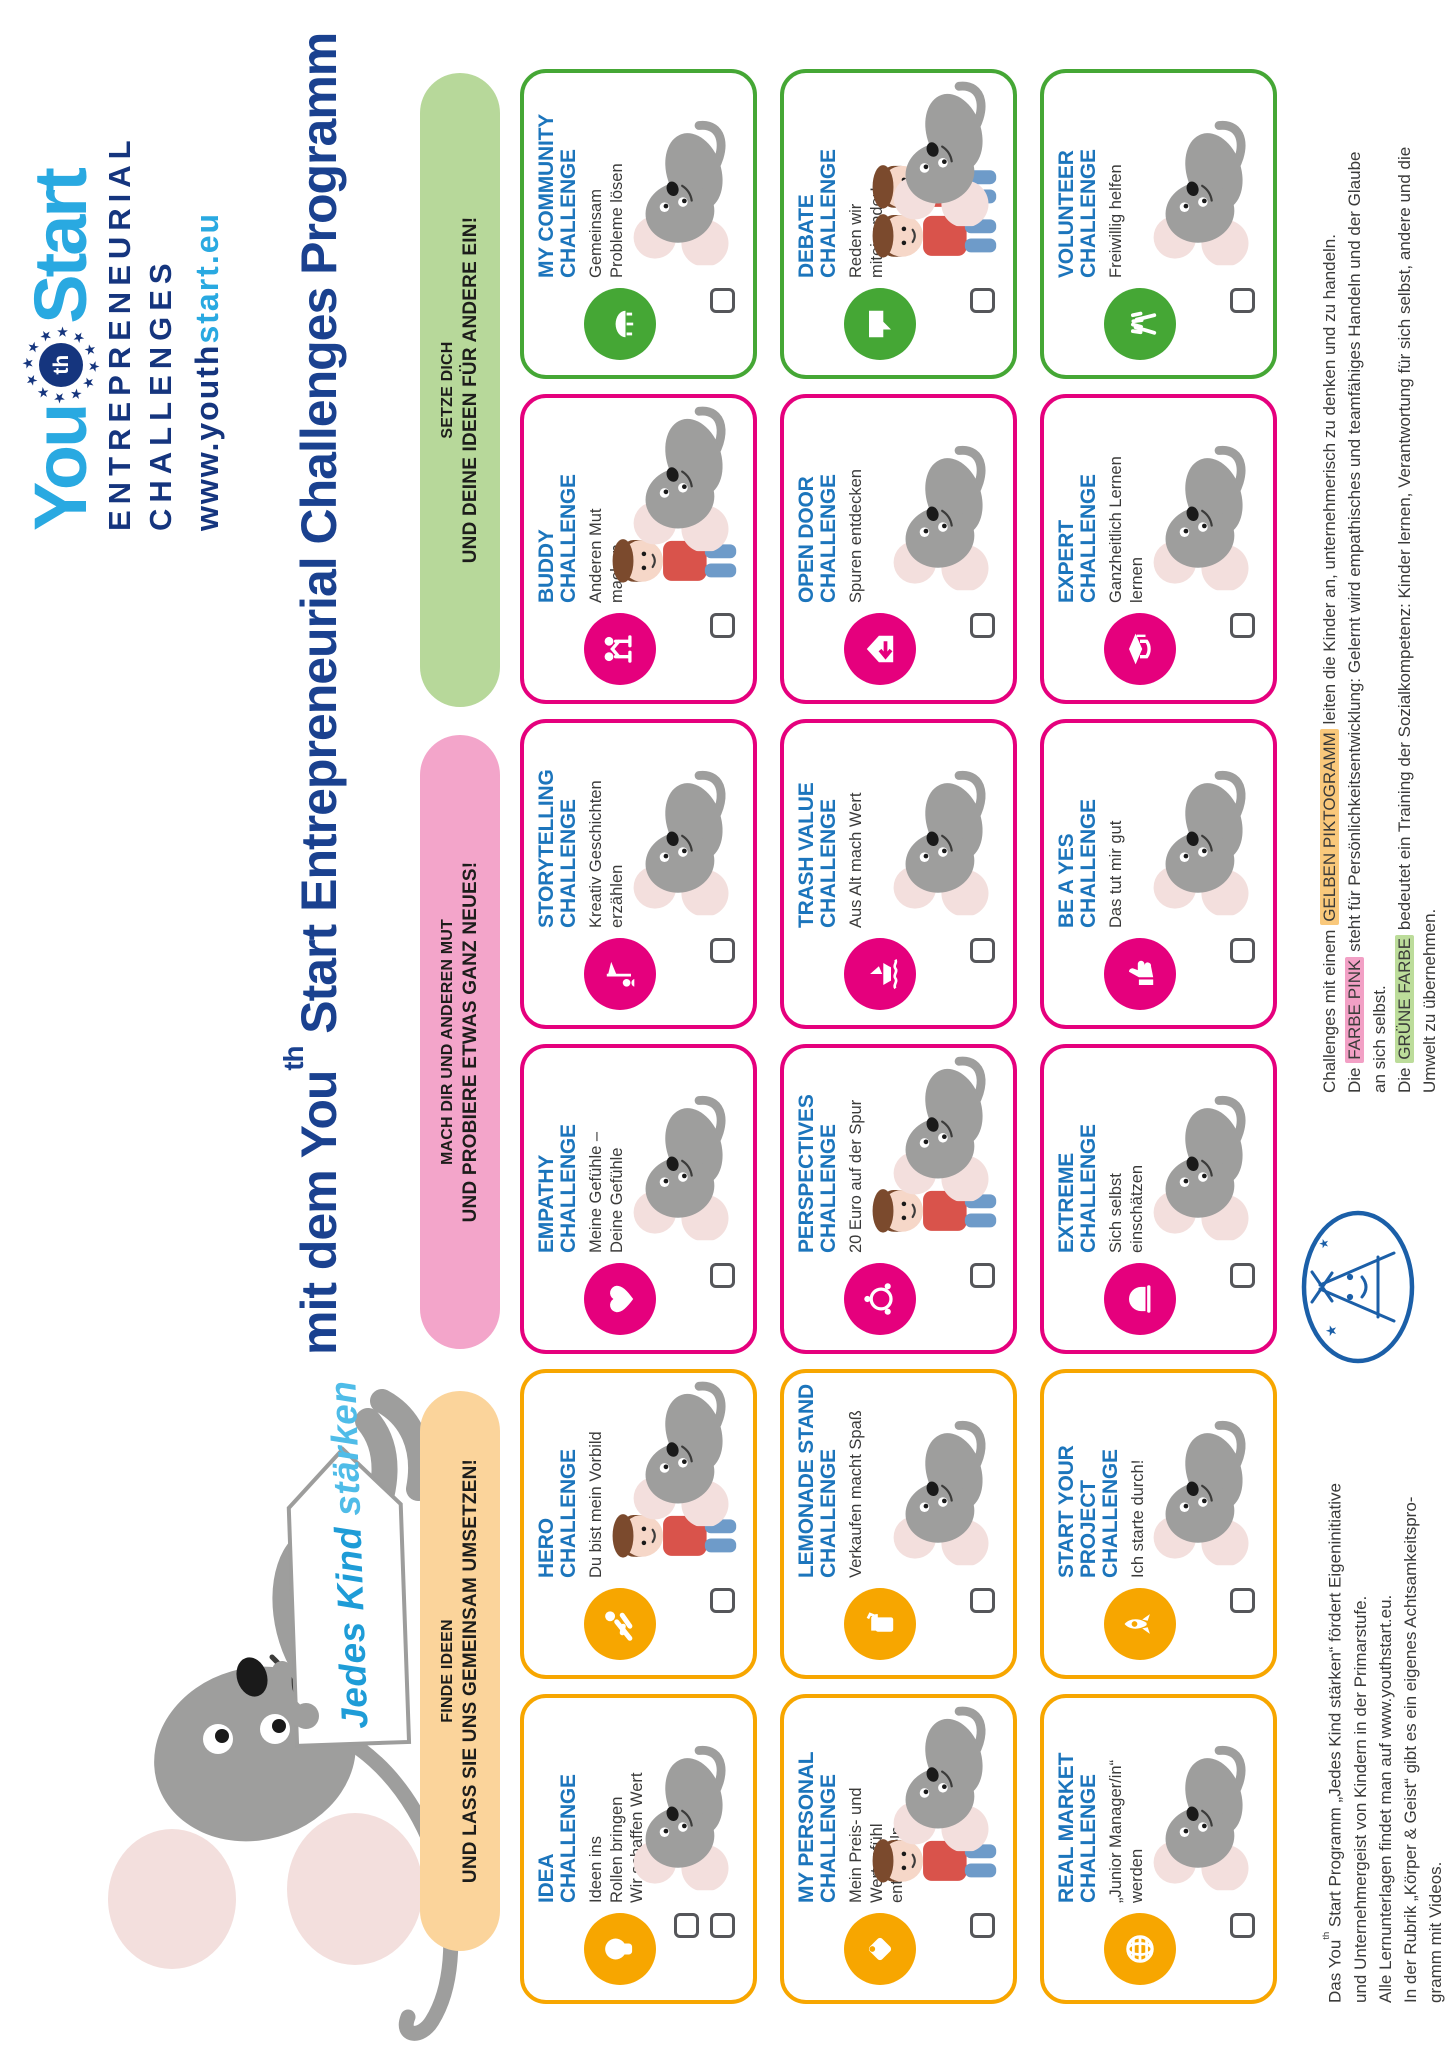 The height and width of the screenshot is (2049, 1445). Describe the element at coordinates (1126, 529) in the screenshot. I see `card-subtitle: Ganzheitlich Lernen lernen` at that location.